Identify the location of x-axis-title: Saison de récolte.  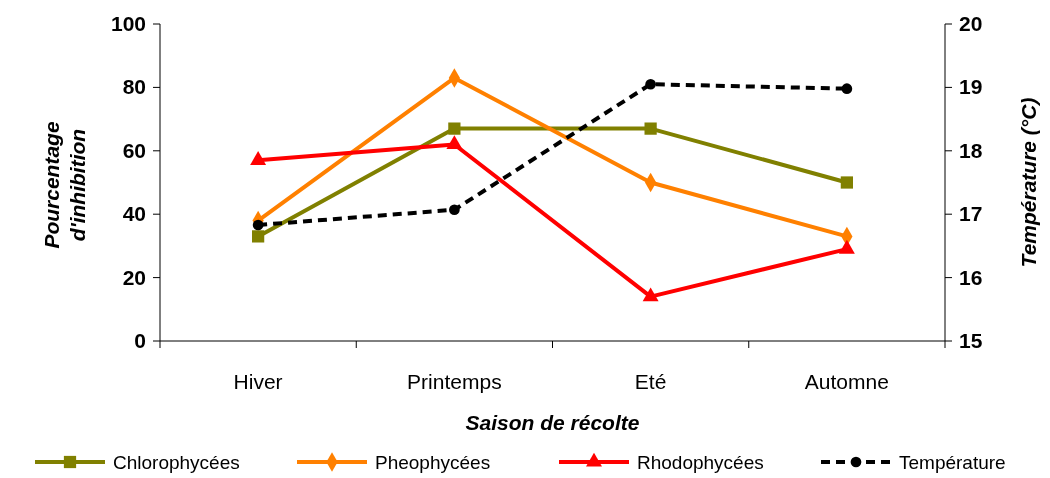
(552, 422).